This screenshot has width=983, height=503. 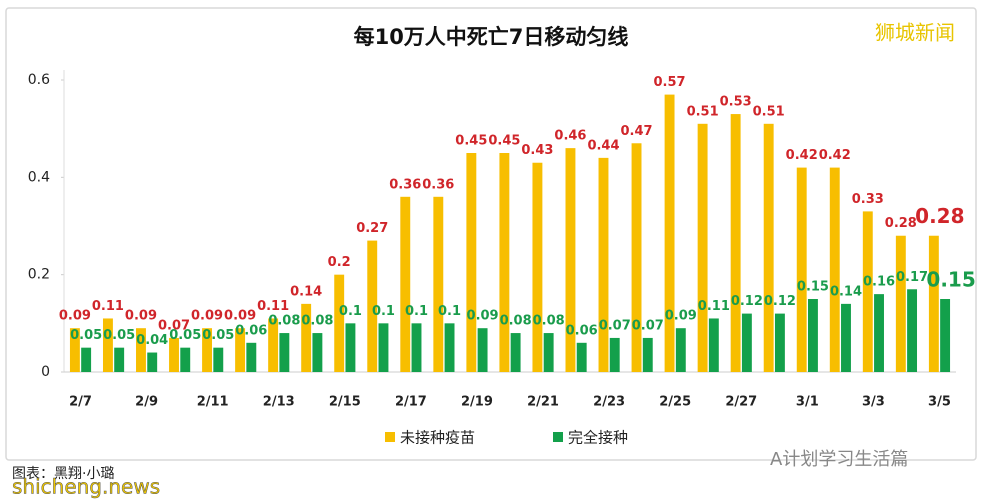 I want to click on value-label: 0.04, so click(x=152, y=340).